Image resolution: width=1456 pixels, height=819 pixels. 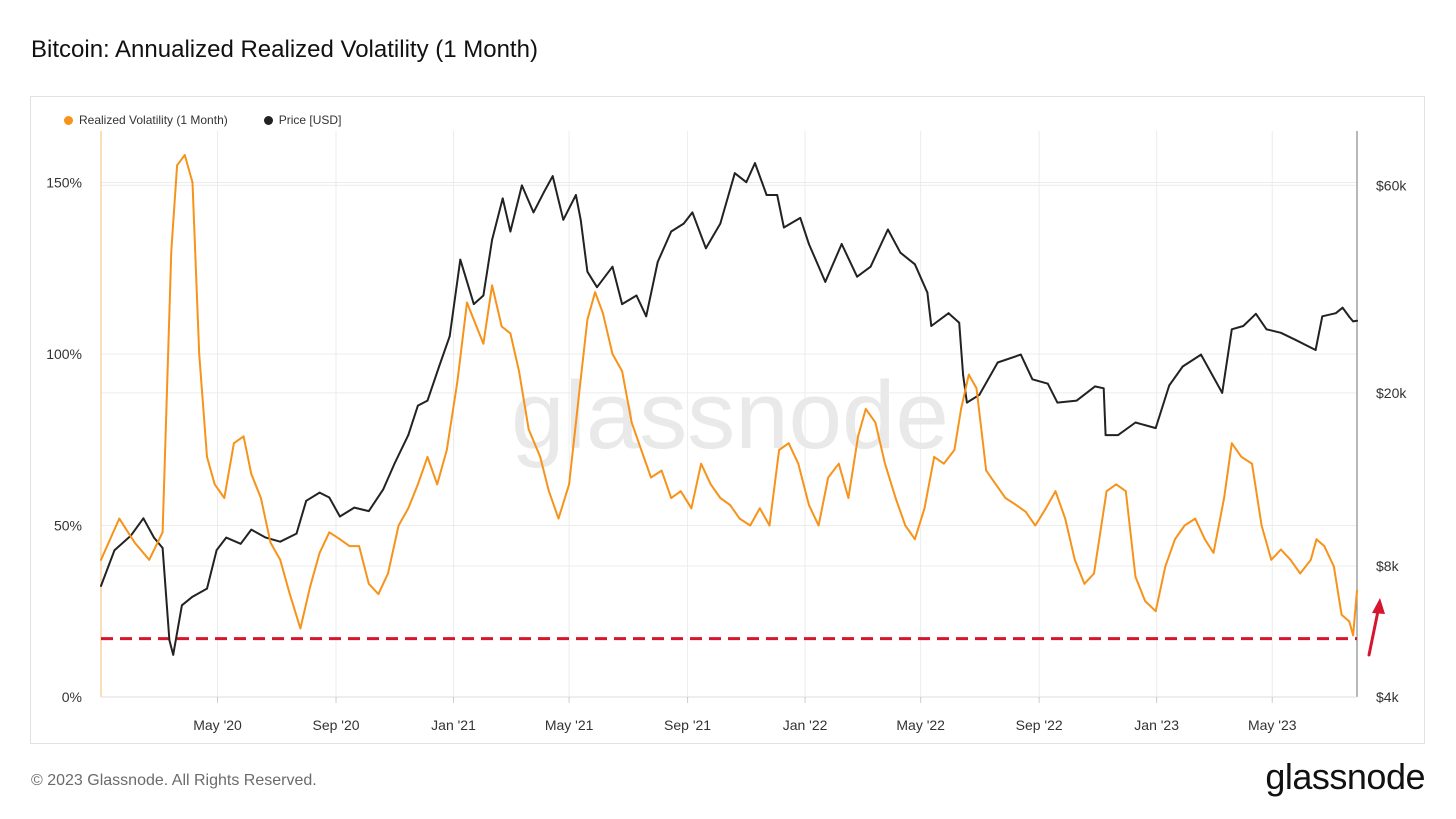 I want to click on x-tick-label: Sep '21, so click(x=687, y=725).